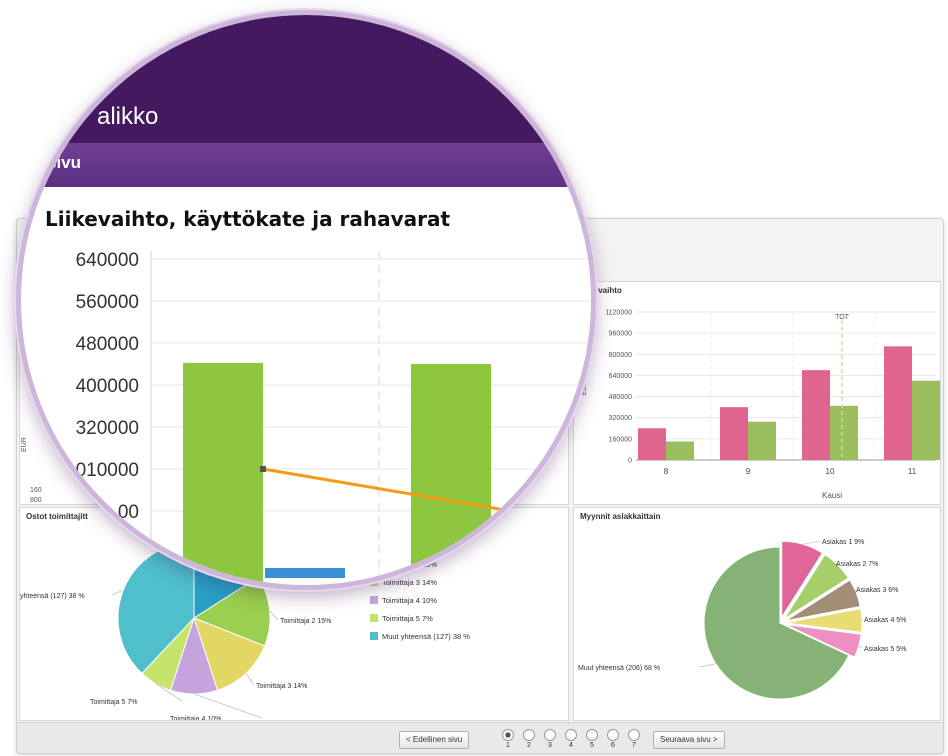 The height and width of the screenshot is (756, 948). What do you see at coordinates (107, 302) in the screenshot?
I see `main-ytick: 560000` at bounding box center [107, 302].